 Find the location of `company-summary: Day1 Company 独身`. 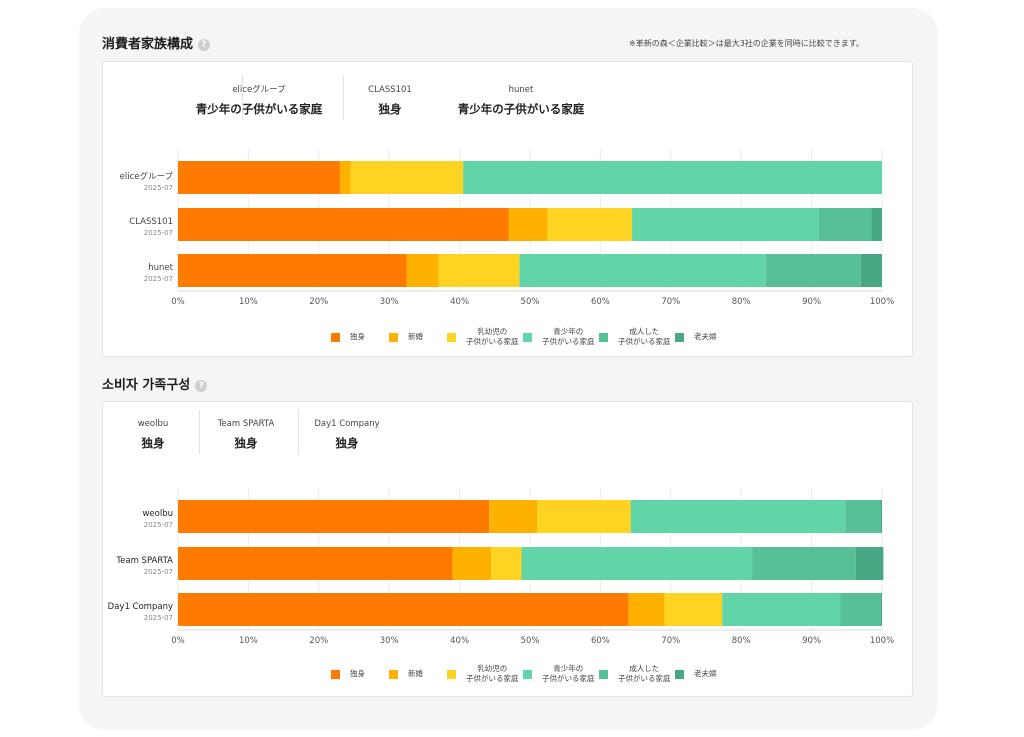

company-summary: Day1 Company 独身 is located at coordinates (347, 434).